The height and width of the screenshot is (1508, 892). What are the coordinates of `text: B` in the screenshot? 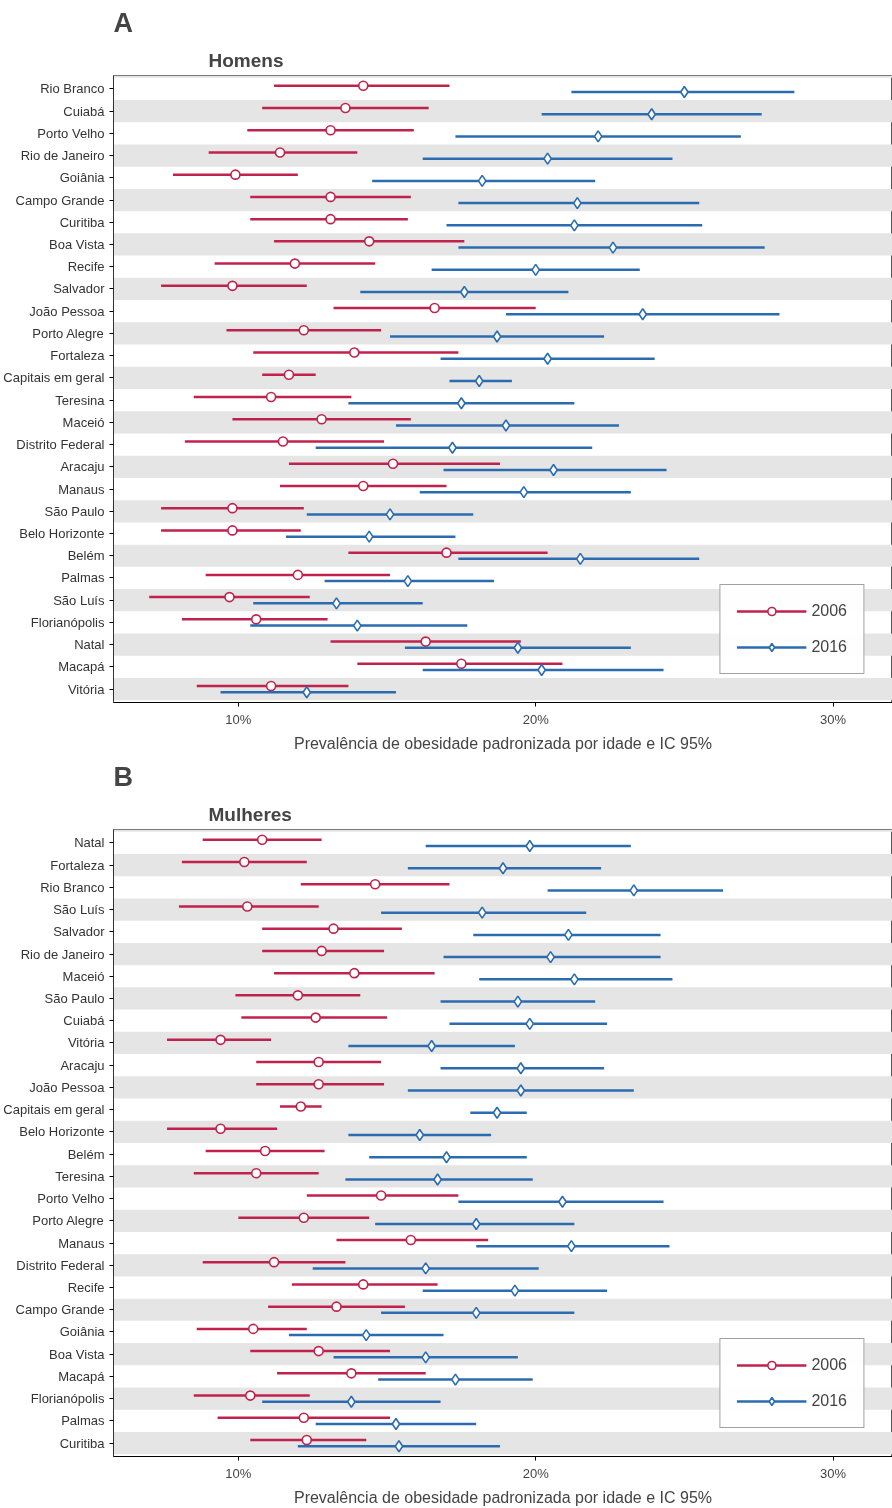 It's located at (123, 776).